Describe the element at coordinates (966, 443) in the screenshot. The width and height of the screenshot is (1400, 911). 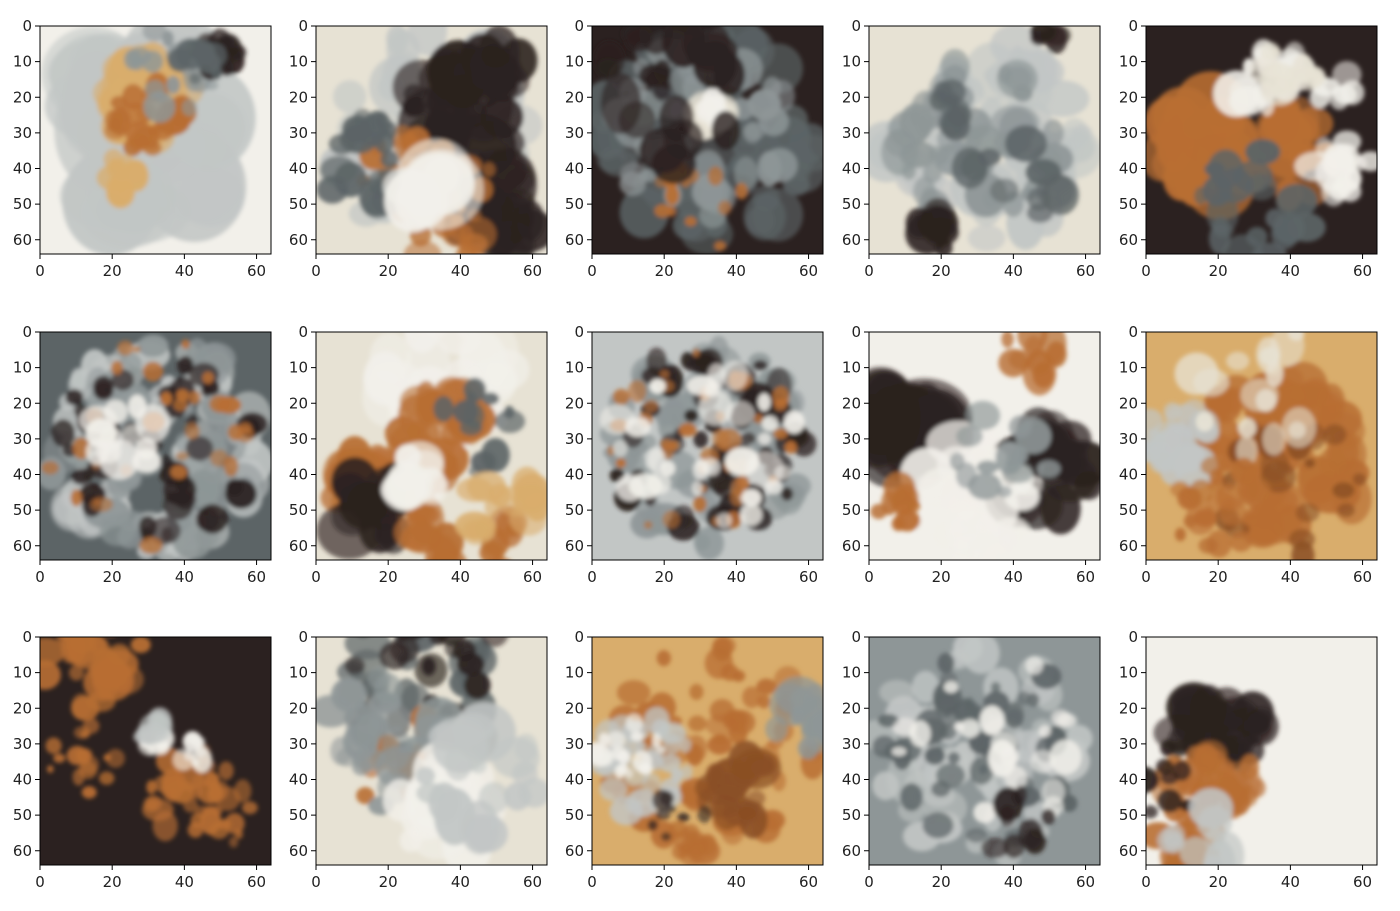
I see `image-panel-9: 0 20 40 60 0 10 20 30 40 50 60` at that location.